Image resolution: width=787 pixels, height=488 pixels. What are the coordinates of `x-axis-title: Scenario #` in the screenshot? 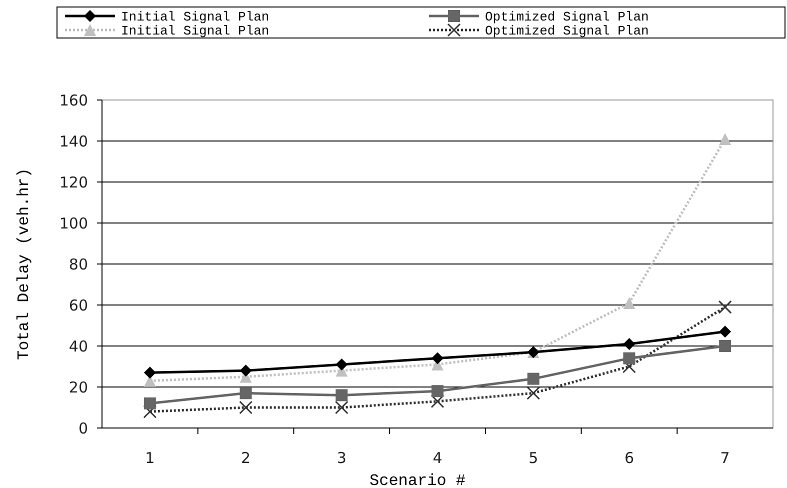 It's located at (417, 480).